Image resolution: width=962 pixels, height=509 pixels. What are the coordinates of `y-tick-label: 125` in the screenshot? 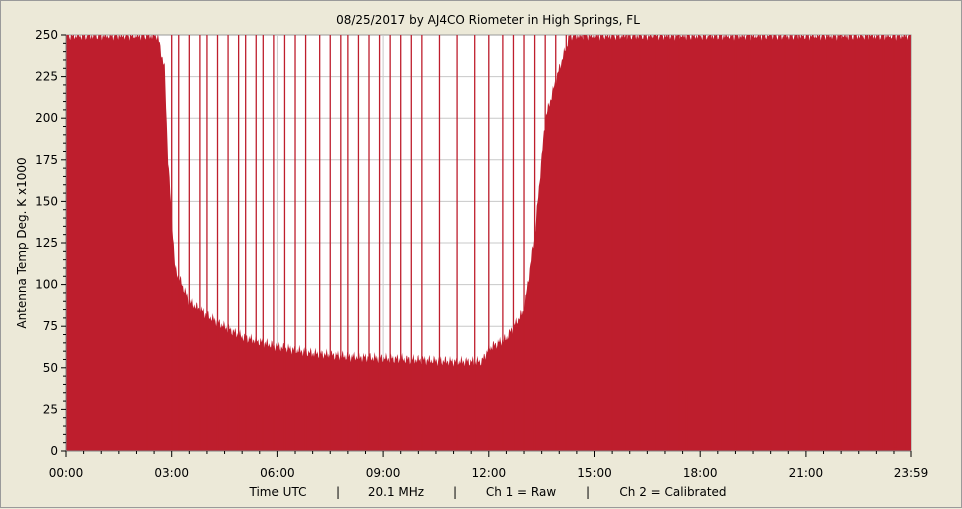 It's located at (46, 243).